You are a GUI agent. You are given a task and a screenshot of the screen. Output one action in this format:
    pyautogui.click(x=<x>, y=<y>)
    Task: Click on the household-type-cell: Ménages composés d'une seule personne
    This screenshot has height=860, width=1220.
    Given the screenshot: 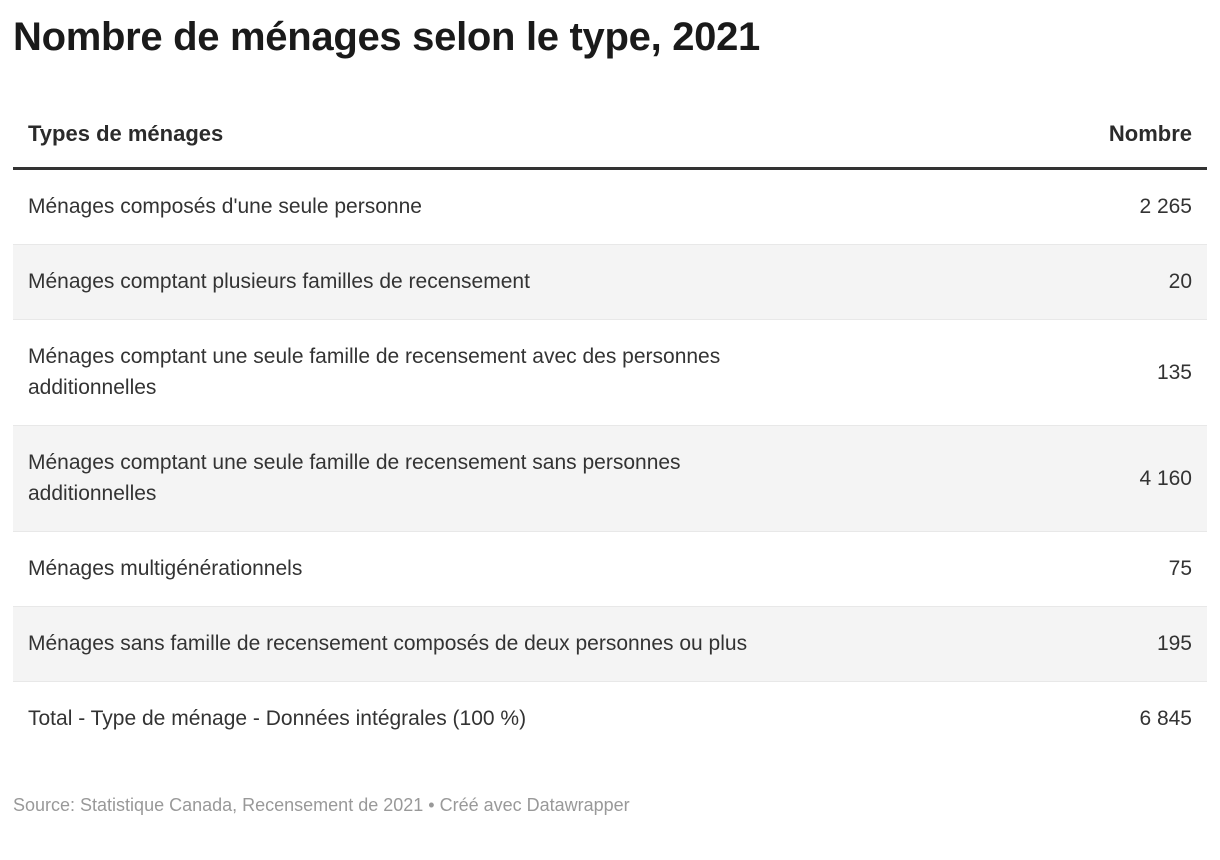 What is the action you would take?
    pyautogui.click(x=389, y=206)
    